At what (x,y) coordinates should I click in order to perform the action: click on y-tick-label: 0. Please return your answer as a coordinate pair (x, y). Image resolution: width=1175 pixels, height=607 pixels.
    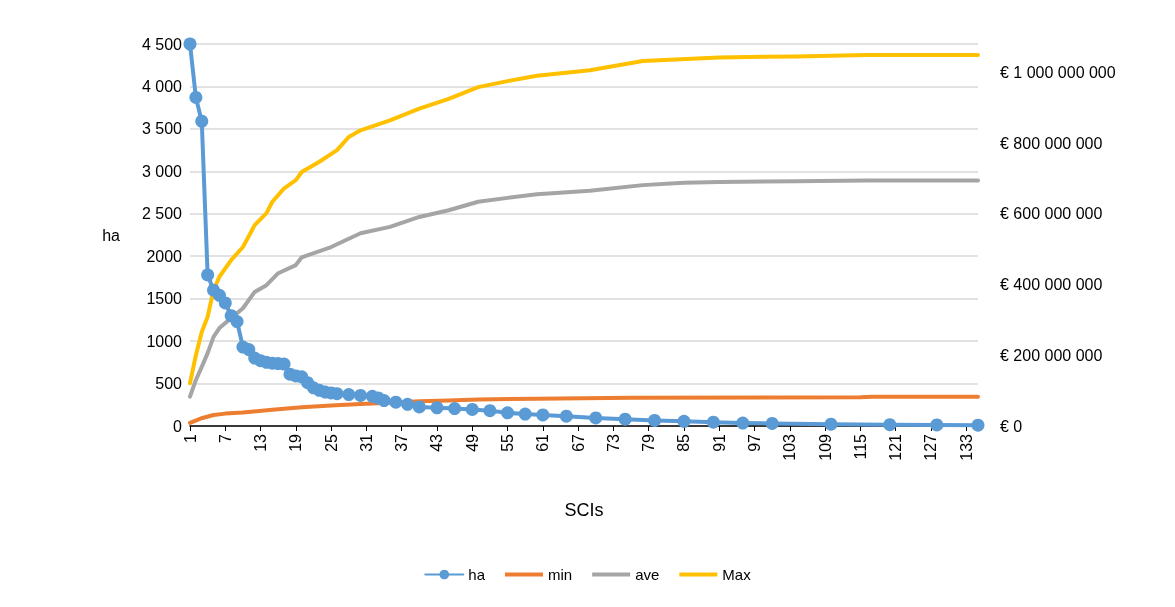
    Looking at the image, I should click on (178, 426).